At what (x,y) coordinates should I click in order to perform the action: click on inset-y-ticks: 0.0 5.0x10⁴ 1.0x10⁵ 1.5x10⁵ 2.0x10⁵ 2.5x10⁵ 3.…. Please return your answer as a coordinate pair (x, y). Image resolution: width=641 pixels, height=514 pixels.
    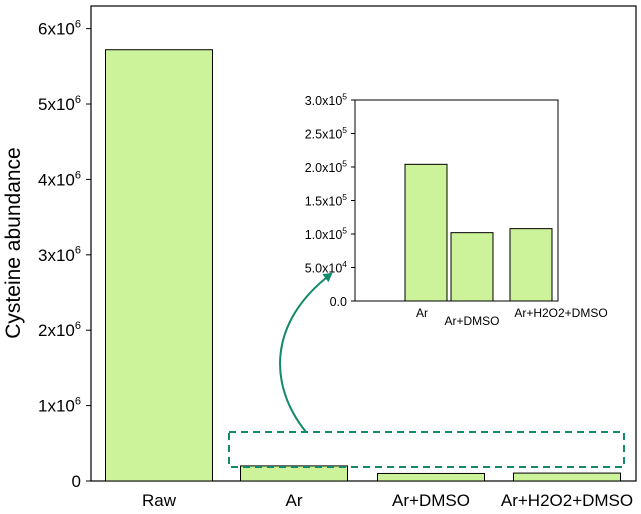
    Looking at the image, I should click on (330, 200).